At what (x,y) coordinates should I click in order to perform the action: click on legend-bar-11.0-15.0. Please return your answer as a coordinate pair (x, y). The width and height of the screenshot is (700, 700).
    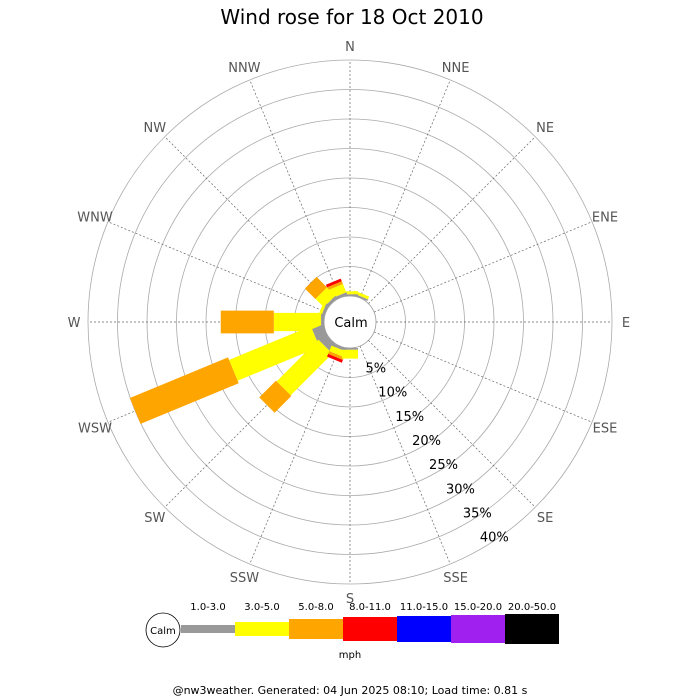
    Looking at the image, I should click on (424, 629).